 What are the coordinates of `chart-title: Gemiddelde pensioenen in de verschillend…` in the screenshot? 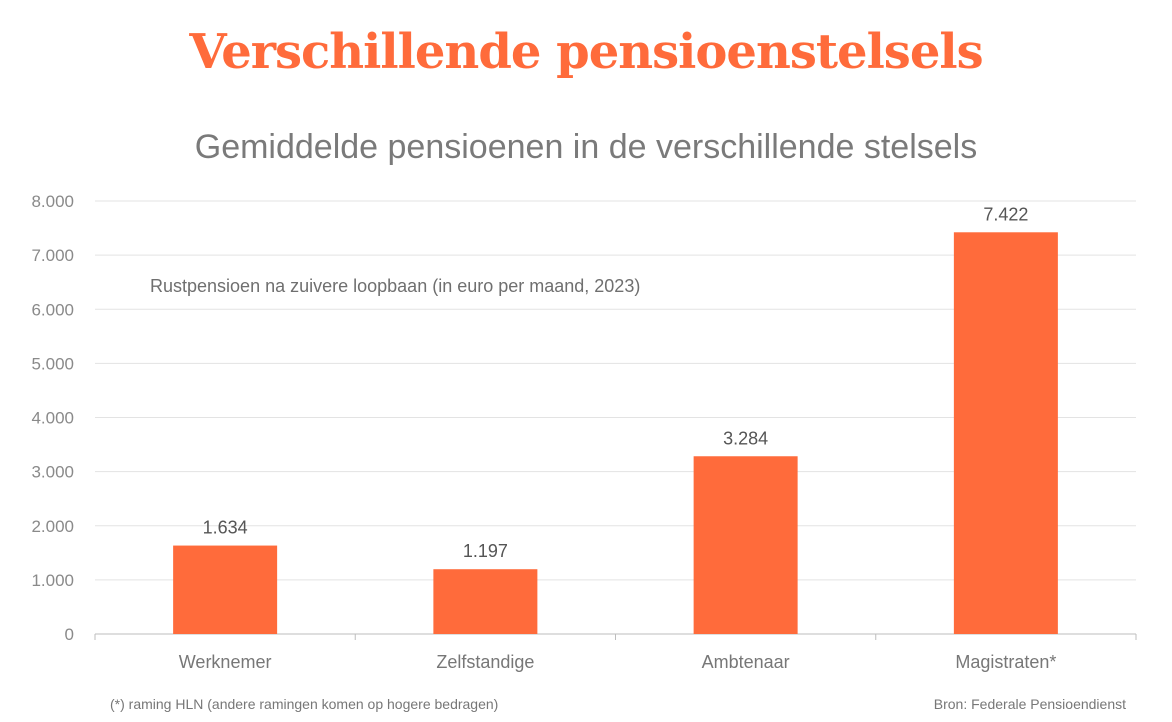 It's located at (586, 147).